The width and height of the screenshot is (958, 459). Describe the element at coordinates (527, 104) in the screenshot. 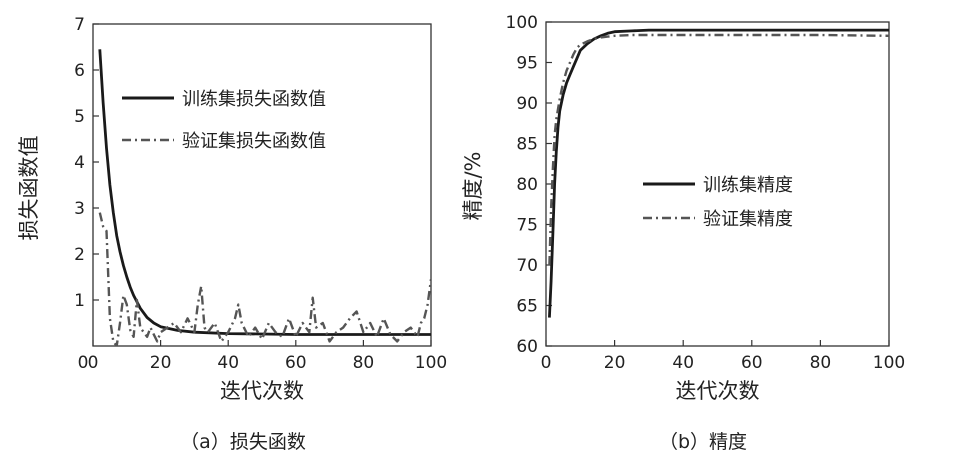

I see `y-tick-label: 90` at that location.